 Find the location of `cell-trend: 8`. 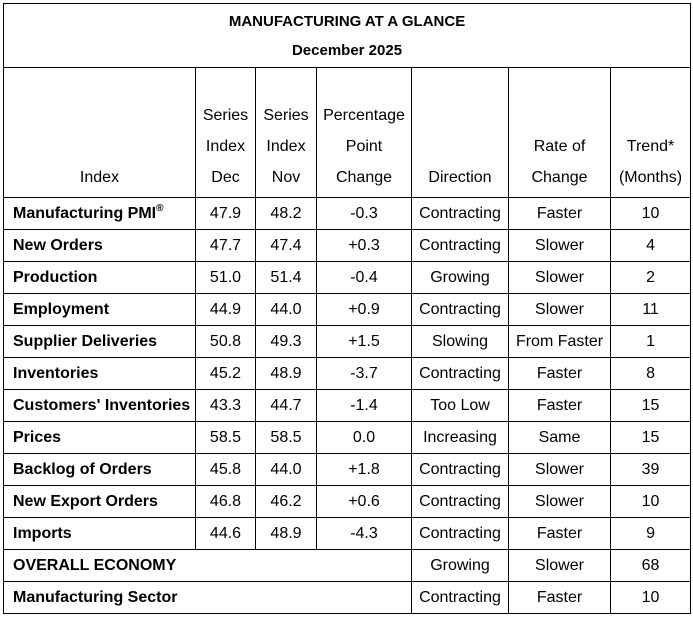

cell-trend: 8 is located at coordinates (650, 373).